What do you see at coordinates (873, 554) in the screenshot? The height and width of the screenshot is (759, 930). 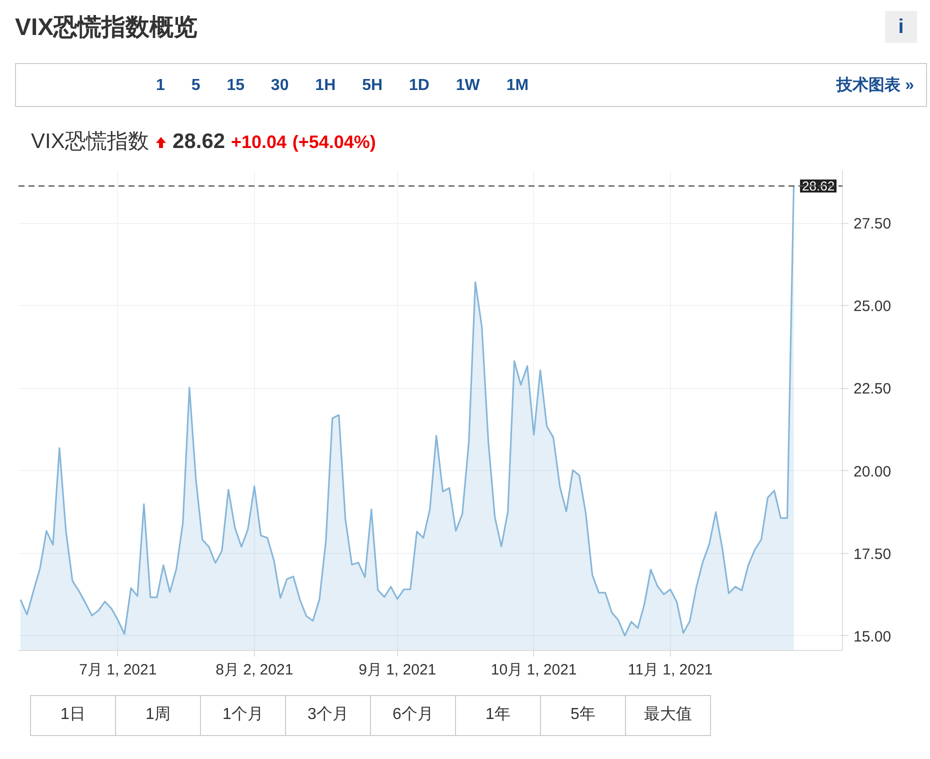 I see `y-tick-label: 17.50` at bounding box center [873, 554].